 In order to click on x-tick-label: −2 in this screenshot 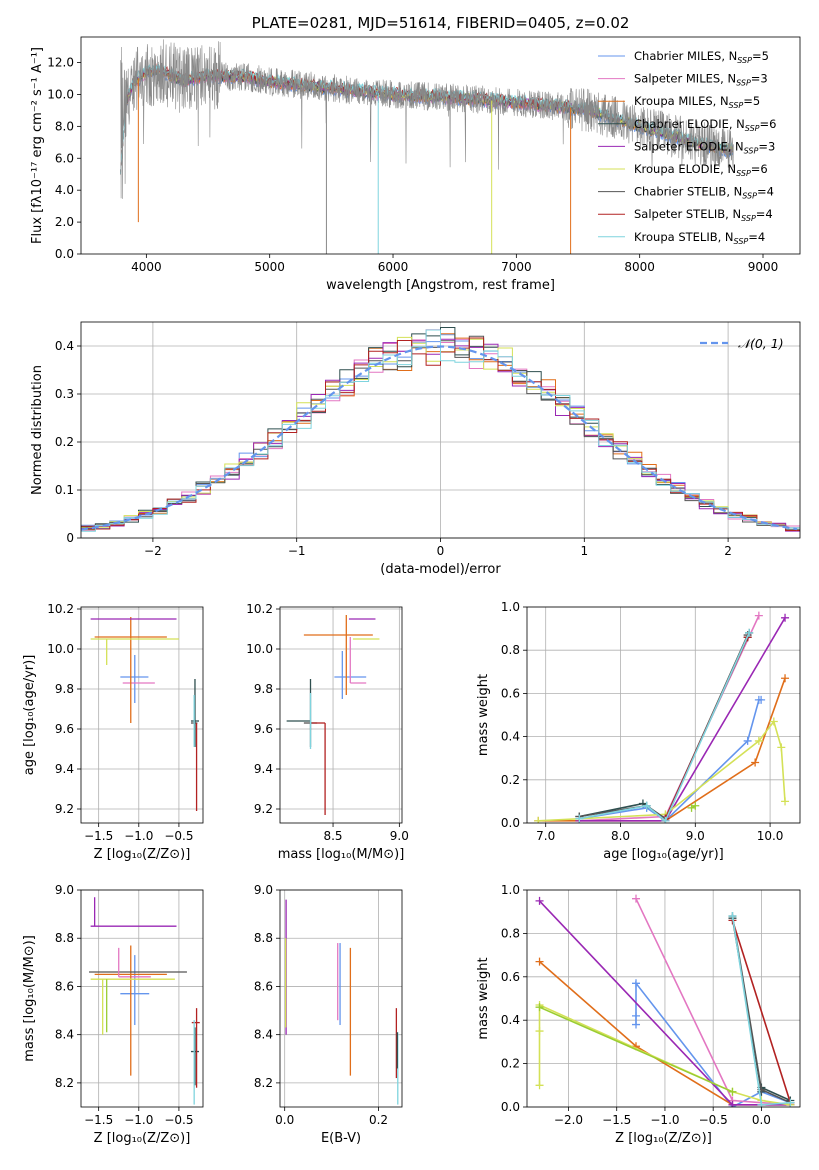, I will do `click(153, 551)`.